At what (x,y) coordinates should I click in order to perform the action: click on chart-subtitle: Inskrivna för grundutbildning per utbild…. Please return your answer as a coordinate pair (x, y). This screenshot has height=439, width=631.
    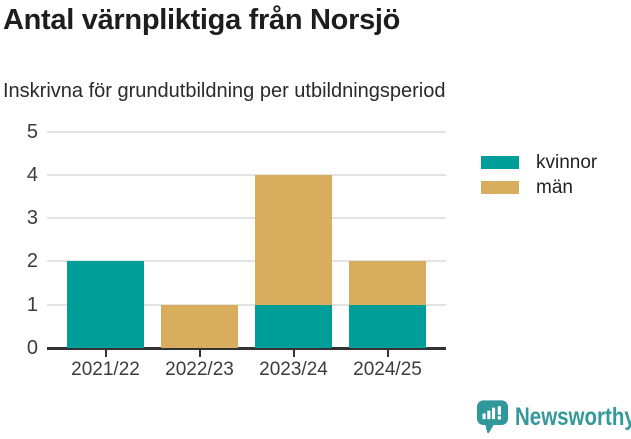
    Looking at the image, I should click on (224, 91).